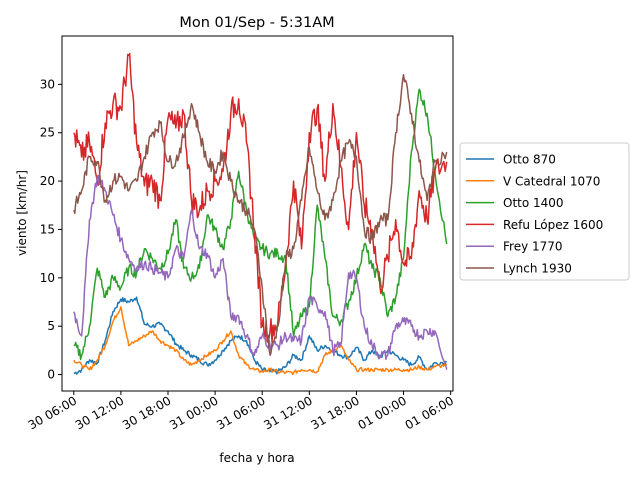 This screenshot has width=640, height=480. I want to click on legend-label: Otto 1400, so click(533, 203).